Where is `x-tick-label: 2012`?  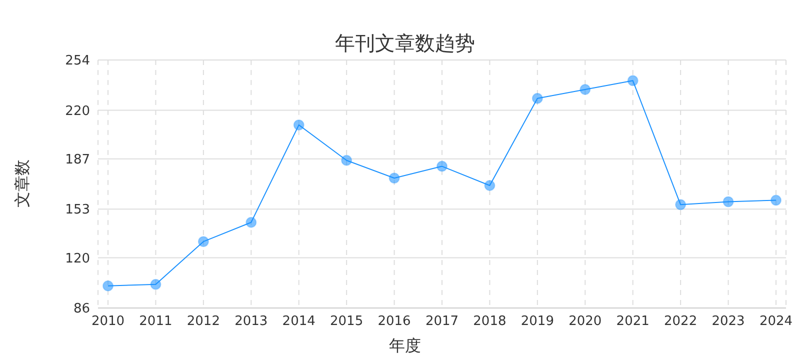
x-tick-label: 2012 is located at coordinates (203, 322).